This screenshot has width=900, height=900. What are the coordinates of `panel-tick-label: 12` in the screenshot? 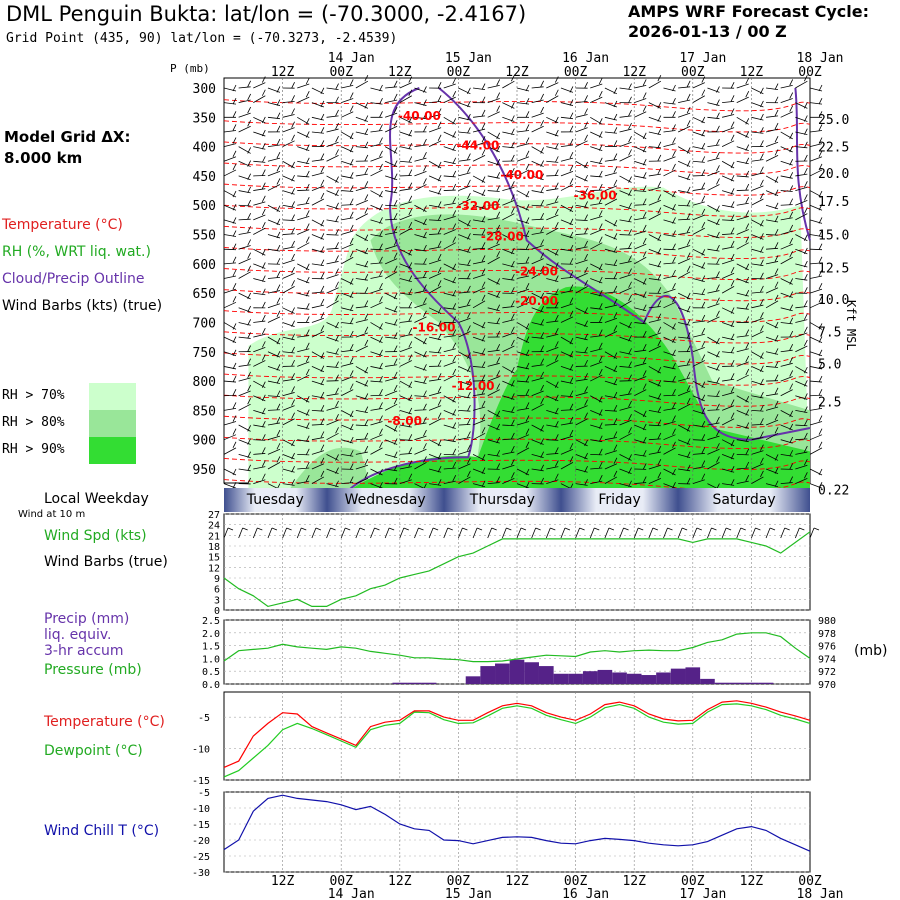 It's located at (214, 568).